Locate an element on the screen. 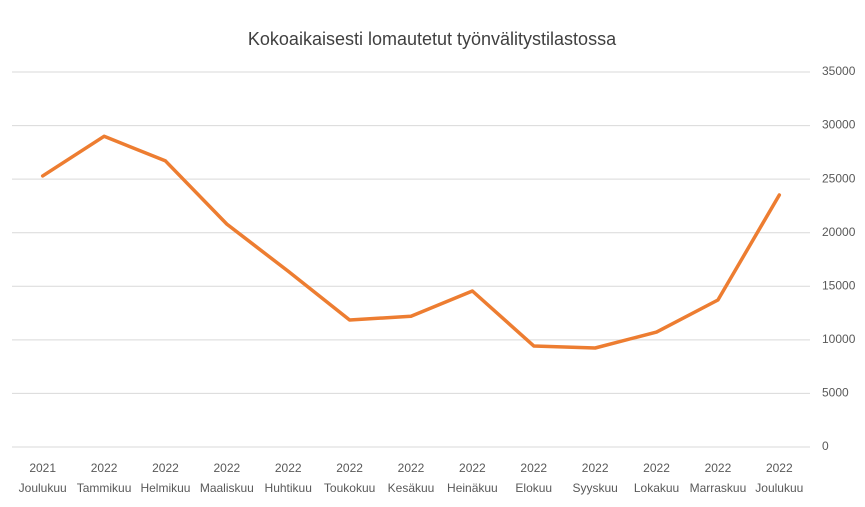 The height and width of the screenshot is (507, 865). y-tick-label: 25000 is located at coordinates (839, 178).